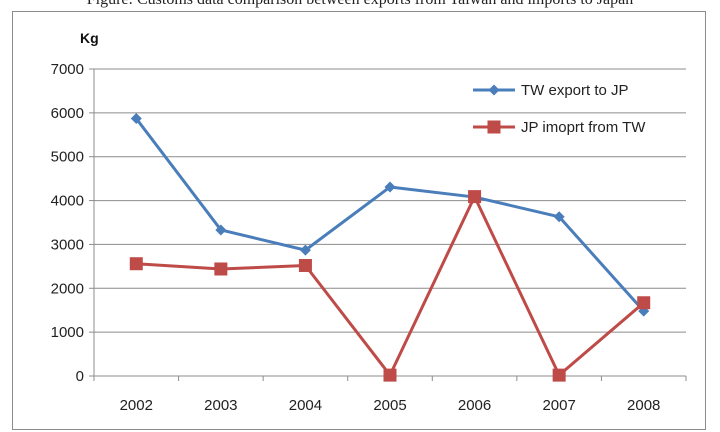 The height and width of the screenshot is (432, 720). I want to click on y-tick-label-3000: 3000, so click(67, 244).